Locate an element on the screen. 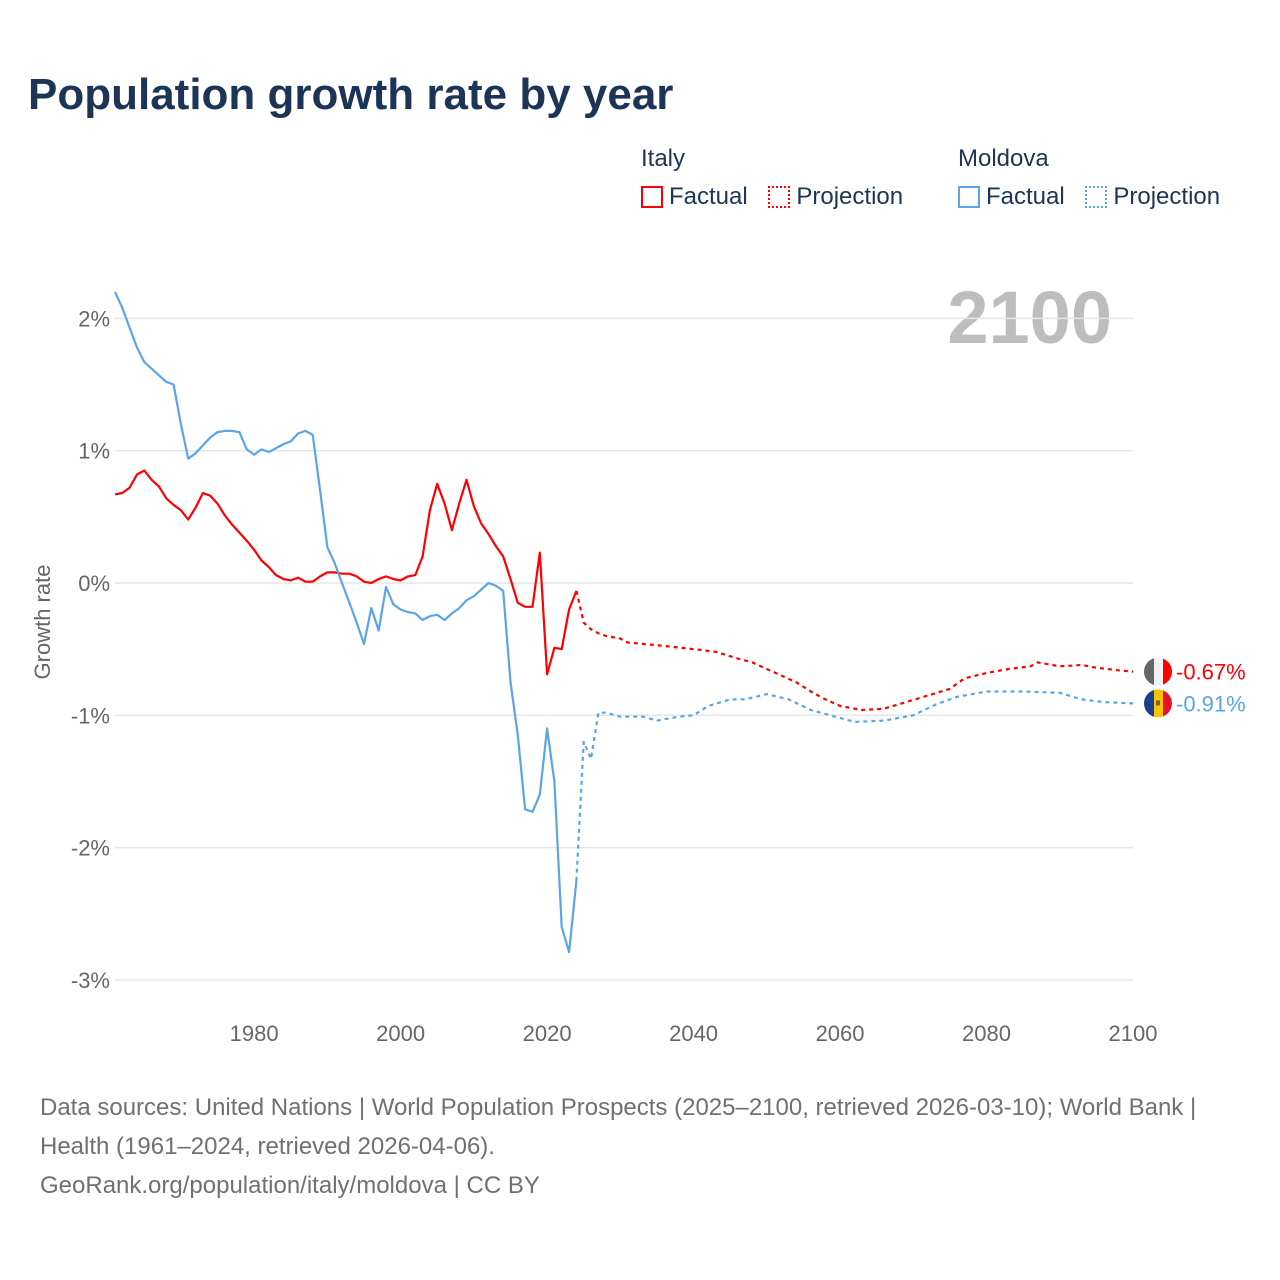 The height and width of the screenshot is (1280, 1280). italy-flag-icon is located at coordinates (1158, 671).